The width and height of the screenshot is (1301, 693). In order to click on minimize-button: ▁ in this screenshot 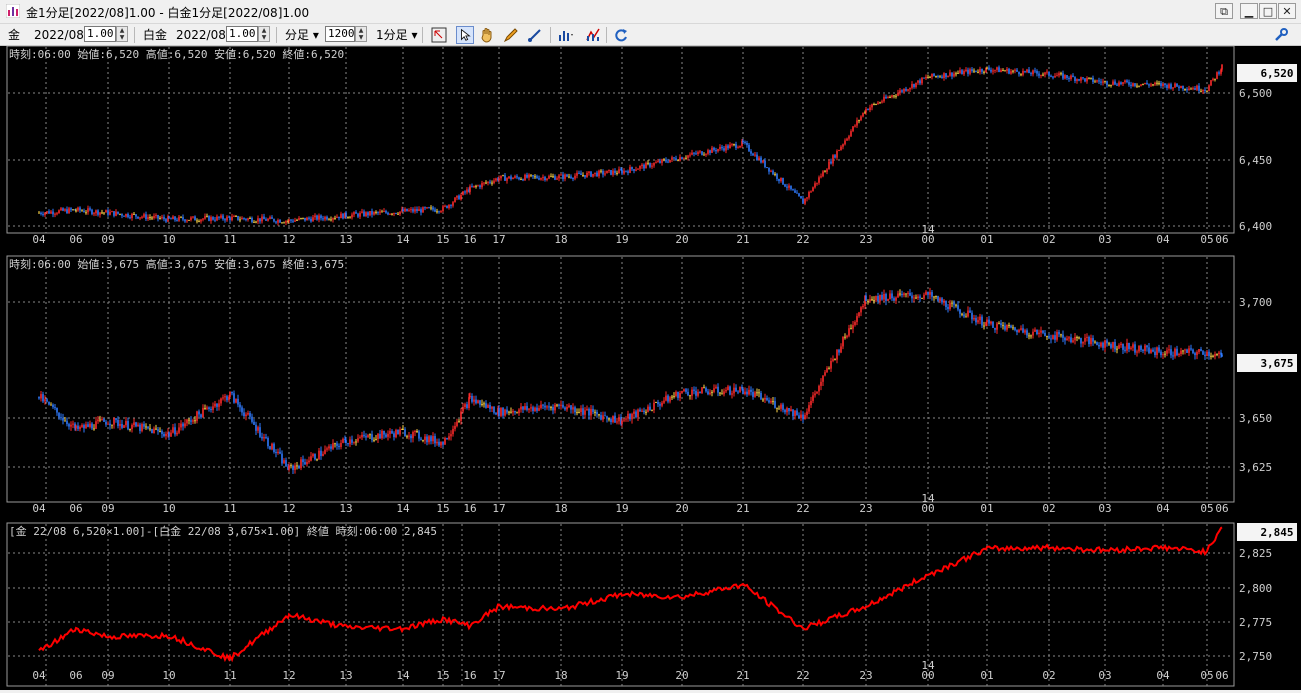, I will do `click(1249, 11)`.